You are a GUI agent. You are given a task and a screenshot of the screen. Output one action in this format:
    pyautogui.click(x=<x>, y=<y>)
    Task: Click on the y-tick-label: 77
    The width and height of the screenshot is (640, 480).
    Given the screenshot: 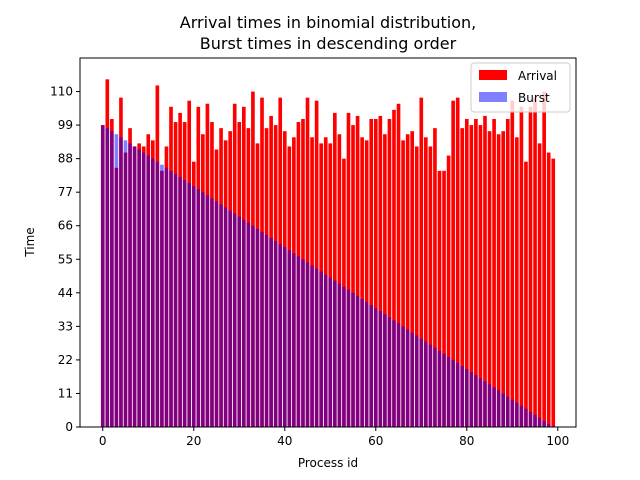 What is the action you would take?
    pyautogui.click(x=65, y=192)
    